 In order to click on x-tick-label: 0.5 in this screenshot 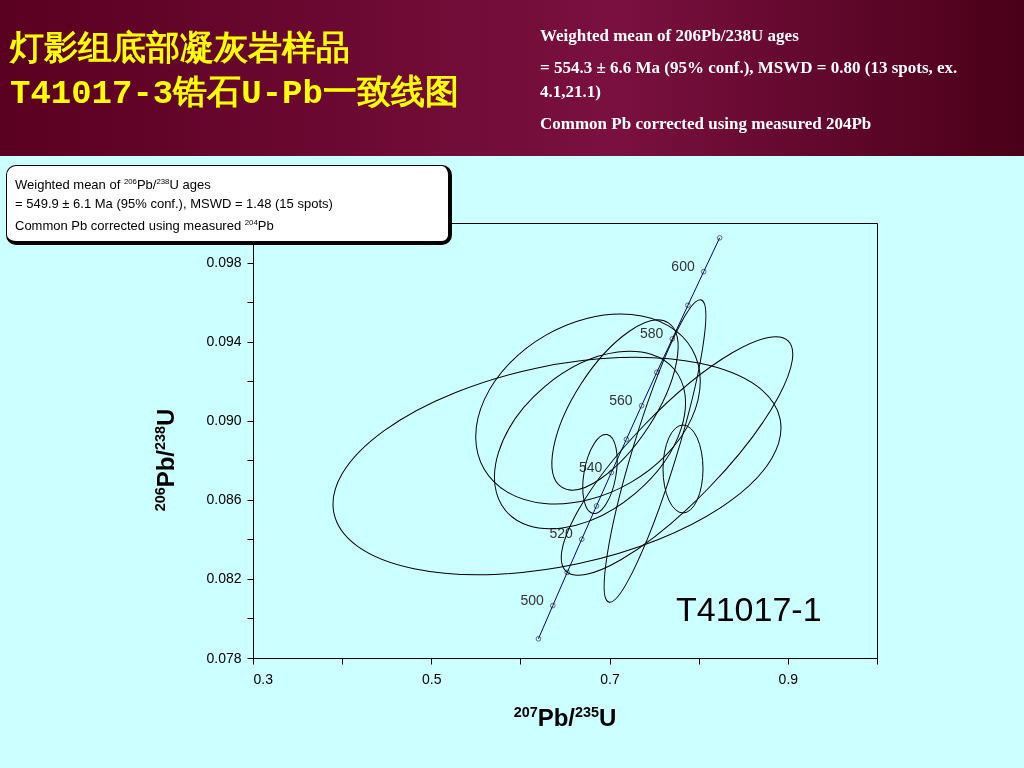, I will do `click(432, 678)`.